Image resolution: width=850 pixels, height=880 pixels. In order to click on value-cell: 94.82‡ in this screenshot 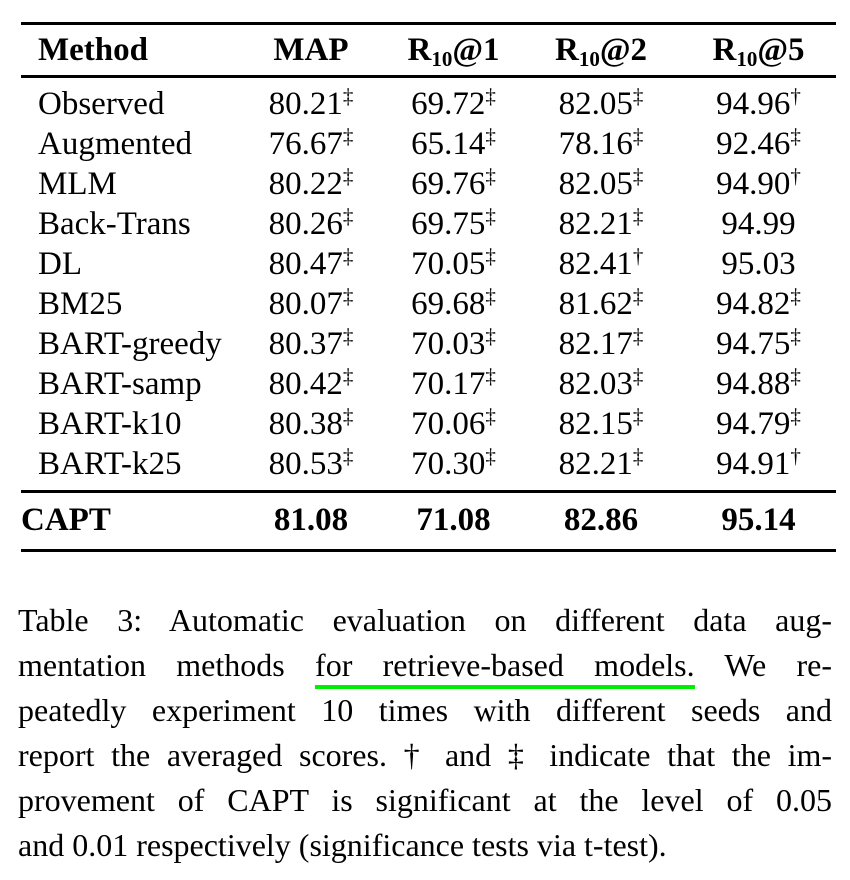, I will do `click(758, 304)`.